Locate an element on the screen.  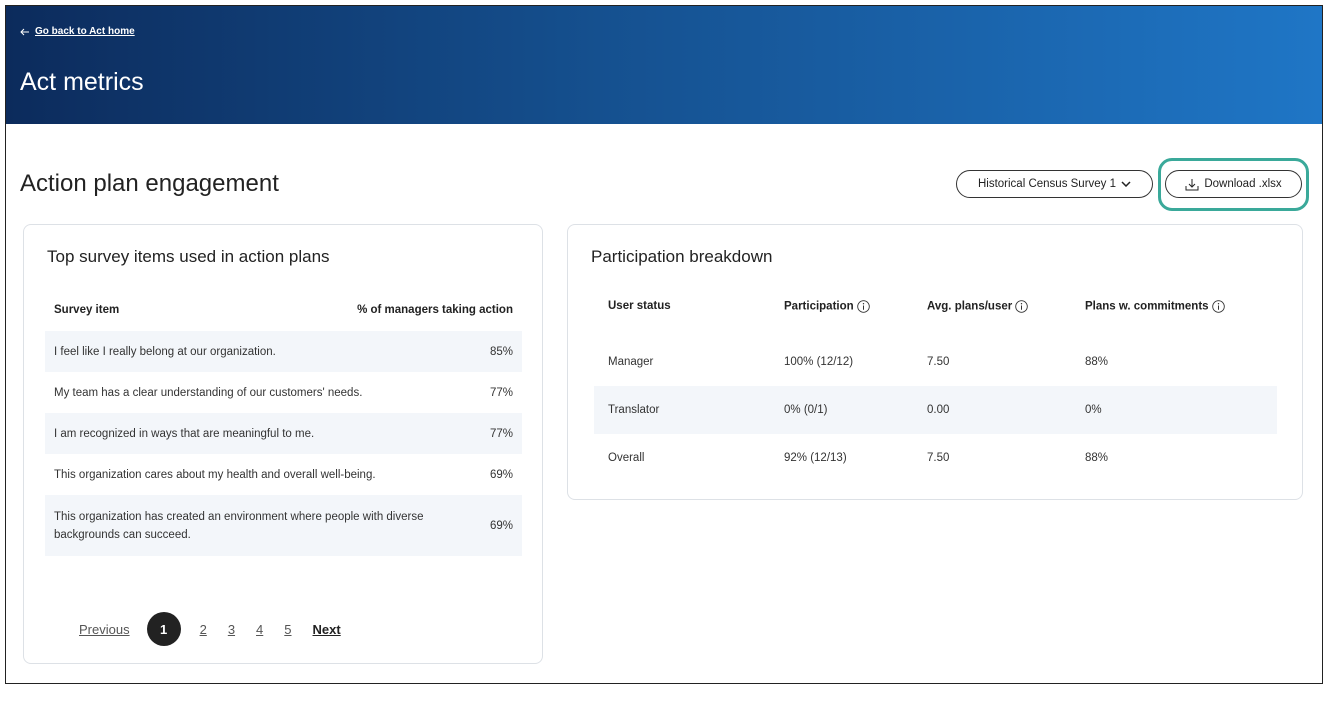
download-button: Download .xlsx is located at coordinates (1233, 184).